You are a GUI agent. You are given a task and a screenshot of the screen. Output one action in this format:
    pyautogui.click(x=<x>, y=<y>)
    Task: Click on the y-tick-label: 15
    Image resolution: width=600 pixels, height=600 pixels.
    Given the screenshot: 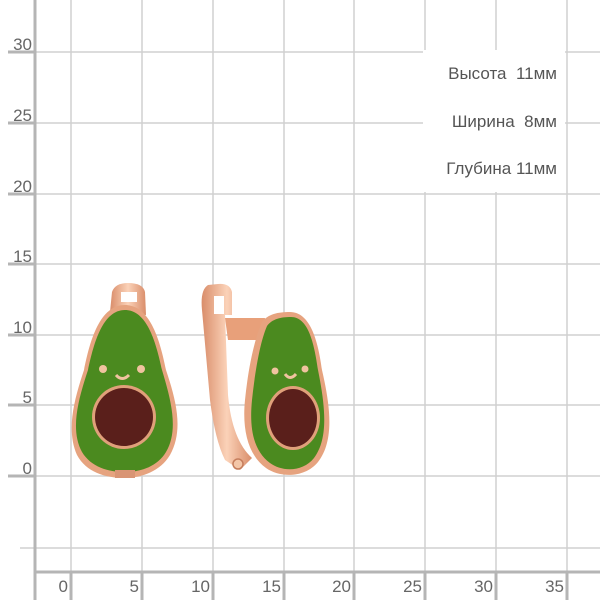 What is the action you would take?
    pyautogui.click(x=22, y=256)
    